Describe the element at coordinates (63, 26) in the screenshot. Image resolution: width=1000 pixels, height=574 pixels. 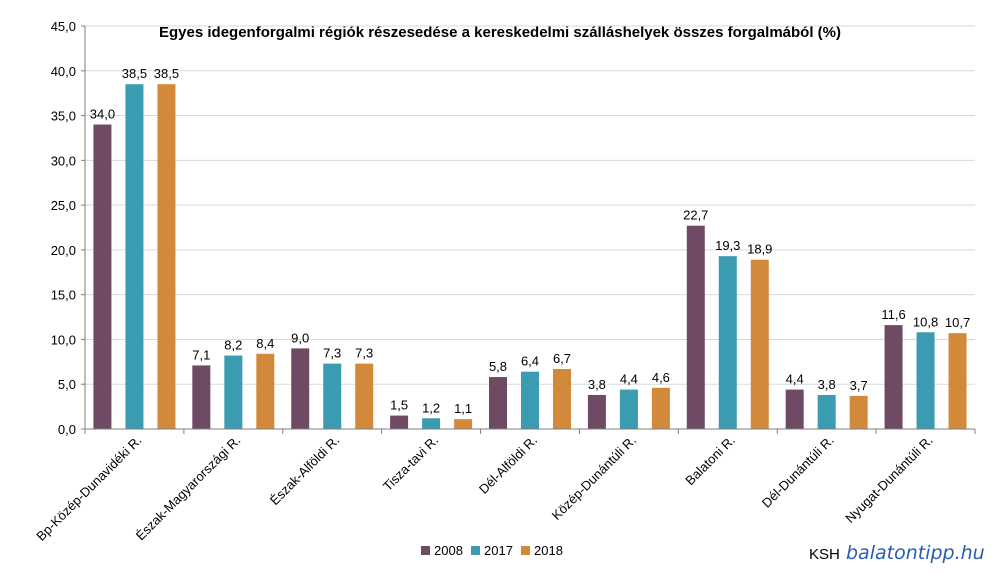
I see `y-tick-label: 45,0` at that location.